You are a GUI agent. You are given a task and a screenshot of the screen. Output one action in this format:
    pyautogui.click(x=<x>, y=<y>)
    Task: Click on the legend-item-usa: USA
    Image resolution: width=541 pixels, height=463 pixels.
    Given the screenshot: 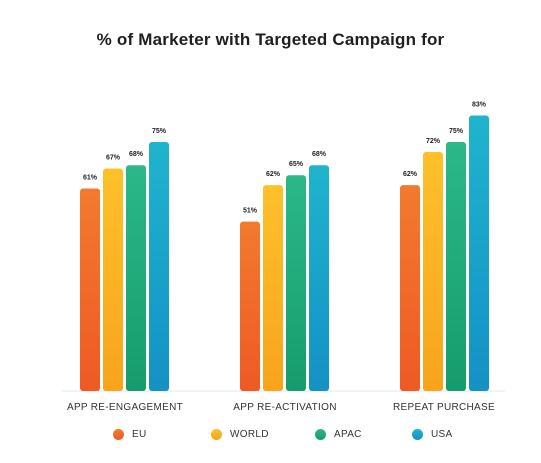 What is the action you would take?
    pyautogui.click(x=432, y=434)
    